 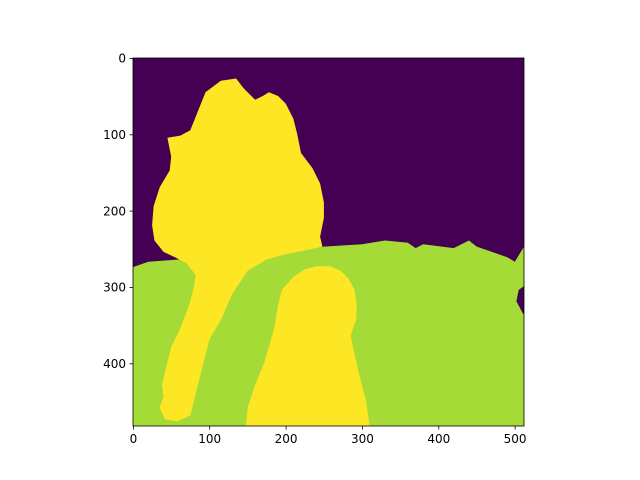 What do you see at coordinates (286, 439) in the screenshot?
I see `x-tick-label: 200` at bounding box center [286, 439].